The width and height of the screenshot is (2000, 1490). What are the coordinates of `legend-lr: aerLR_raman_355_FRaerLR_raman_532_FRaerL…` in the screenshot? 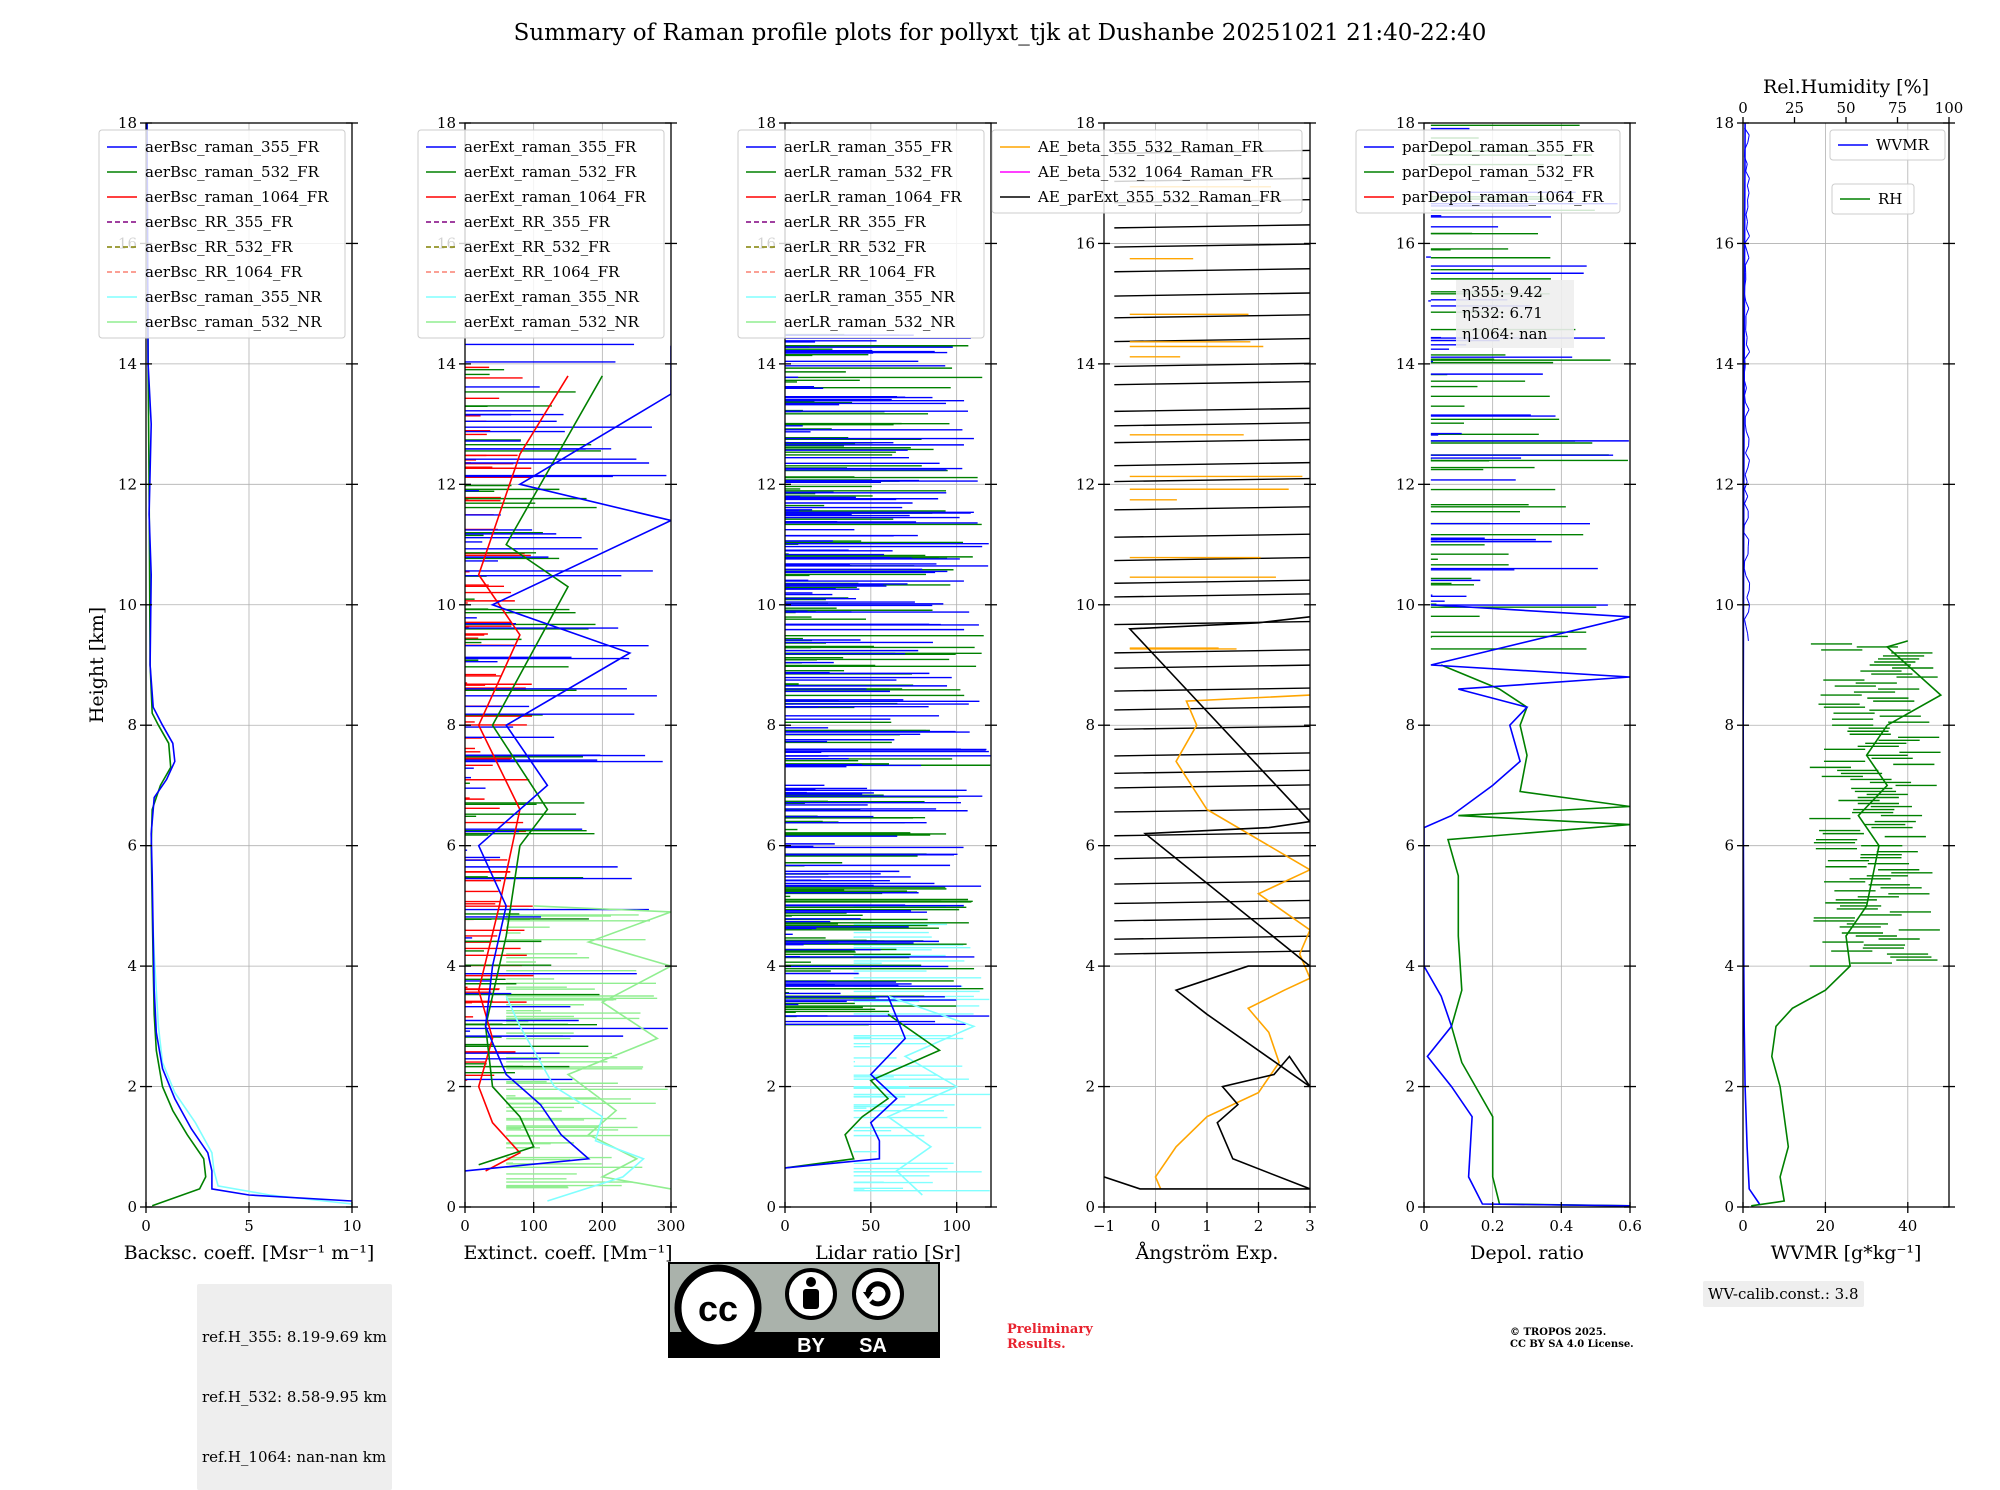 It's located at (861, 234).